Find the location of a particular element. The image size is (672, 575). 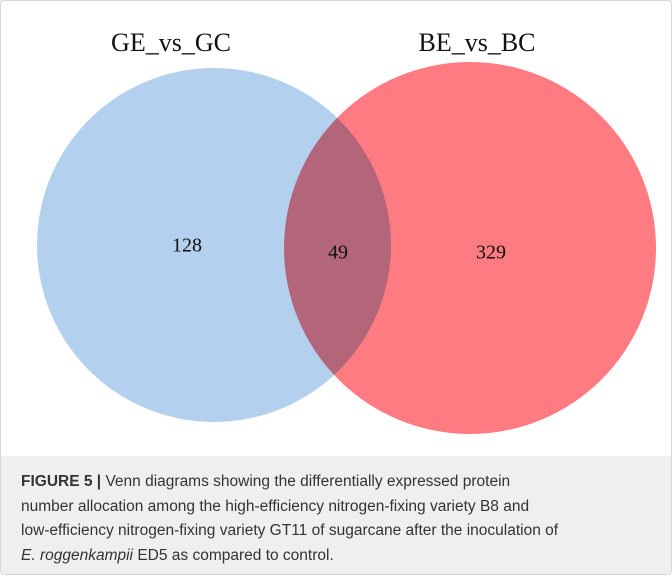

set-label: GE_vs_GC is located at coordinates (171, 42).